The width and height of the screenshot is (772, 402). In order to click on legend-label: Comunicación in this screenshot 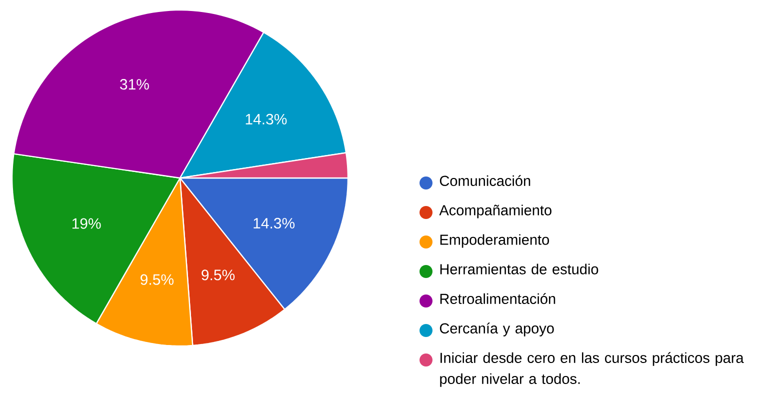, I will do `click(485, 180)`.